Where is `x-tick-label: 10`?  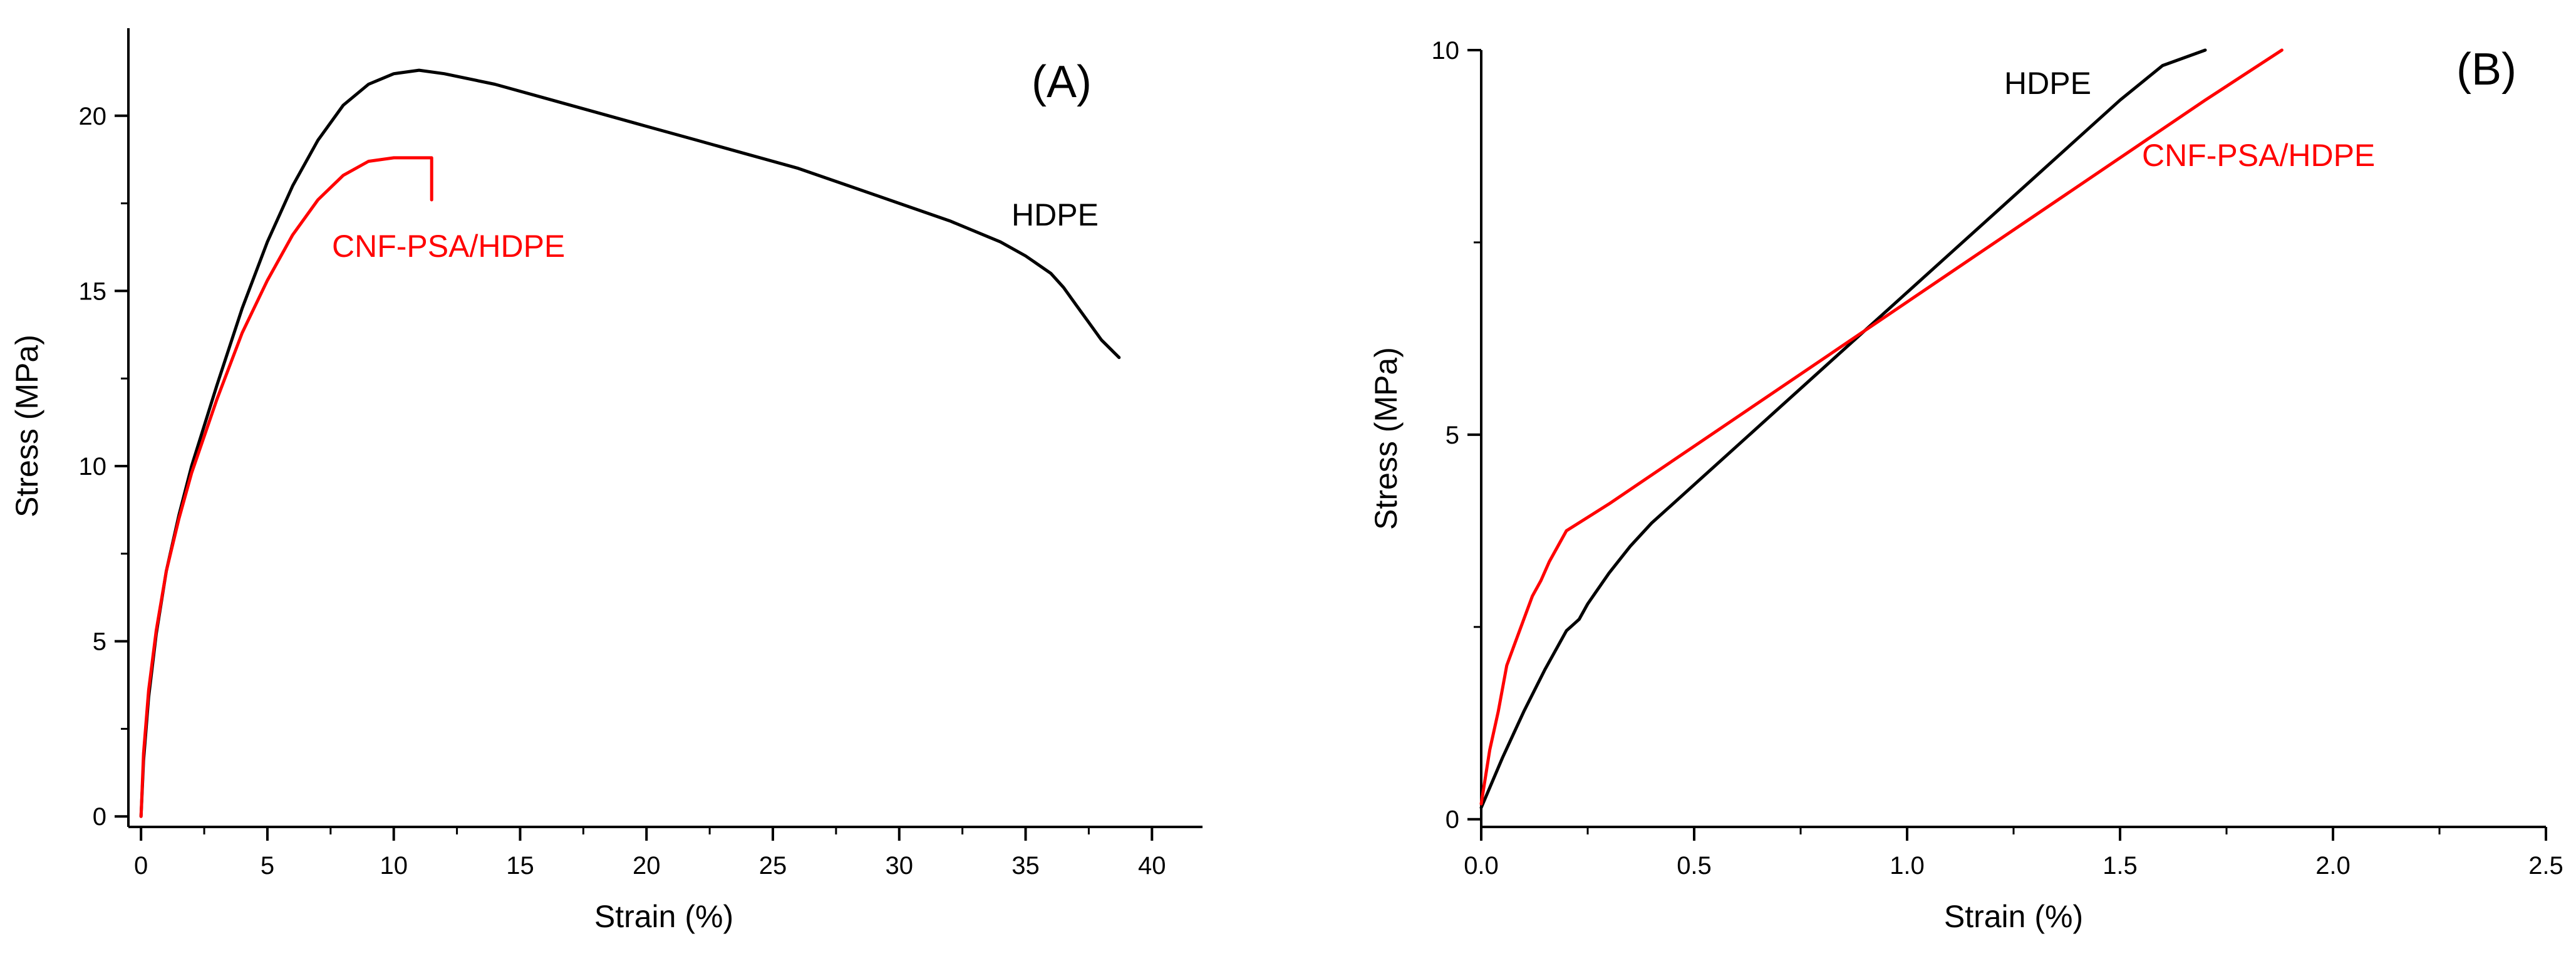 x-tick-label: 10 is located at coordinates (394, 866).